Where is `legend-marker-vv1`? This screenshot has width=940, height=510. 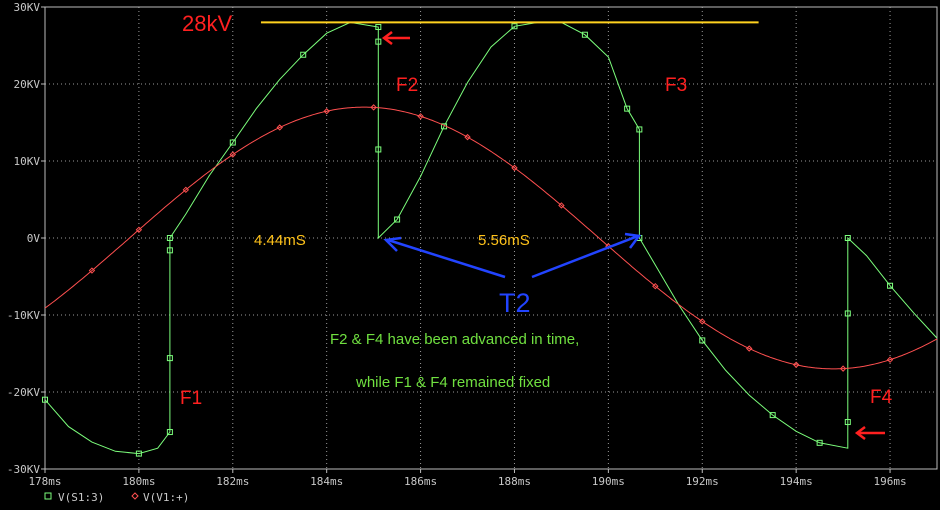
legend-marker-vv1 is located at coordinates (135, 496).